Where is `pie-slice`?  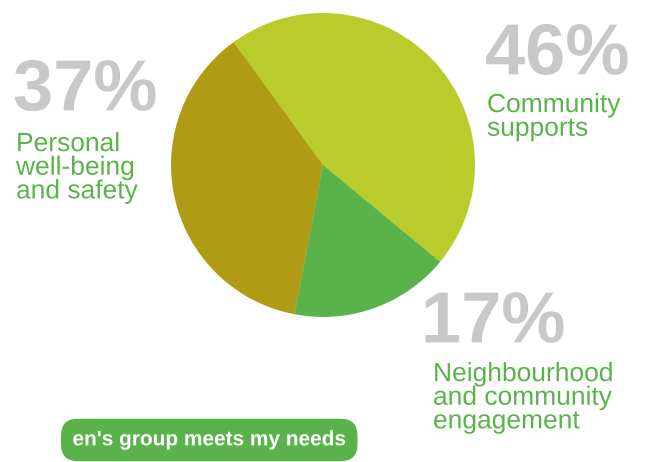
pie-slice is located at coordinates (247, 178).